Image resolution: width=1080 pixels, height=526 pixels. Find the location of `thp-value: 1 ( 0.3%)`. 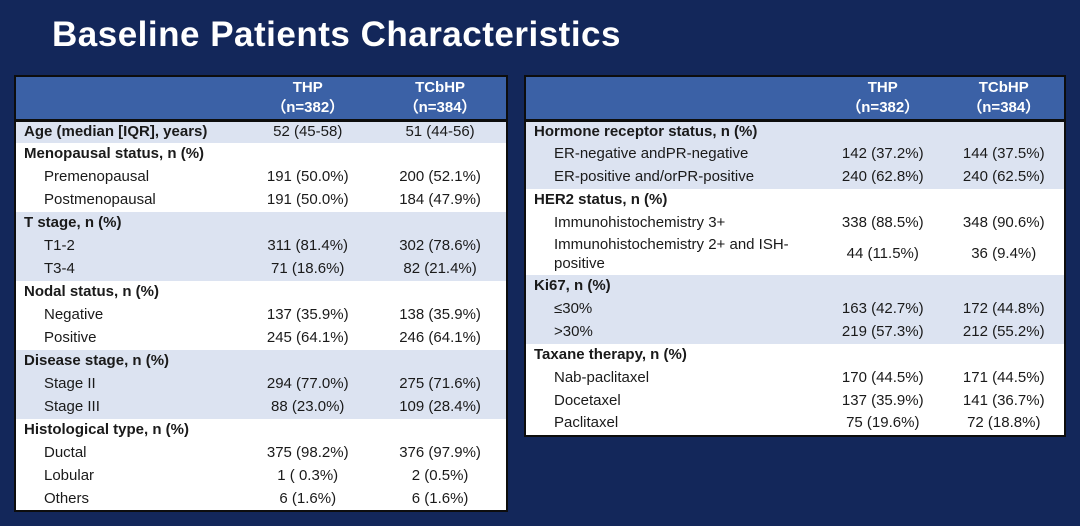

thp-value: 1 ( 0.3%) is located at coordinates (308, 476).